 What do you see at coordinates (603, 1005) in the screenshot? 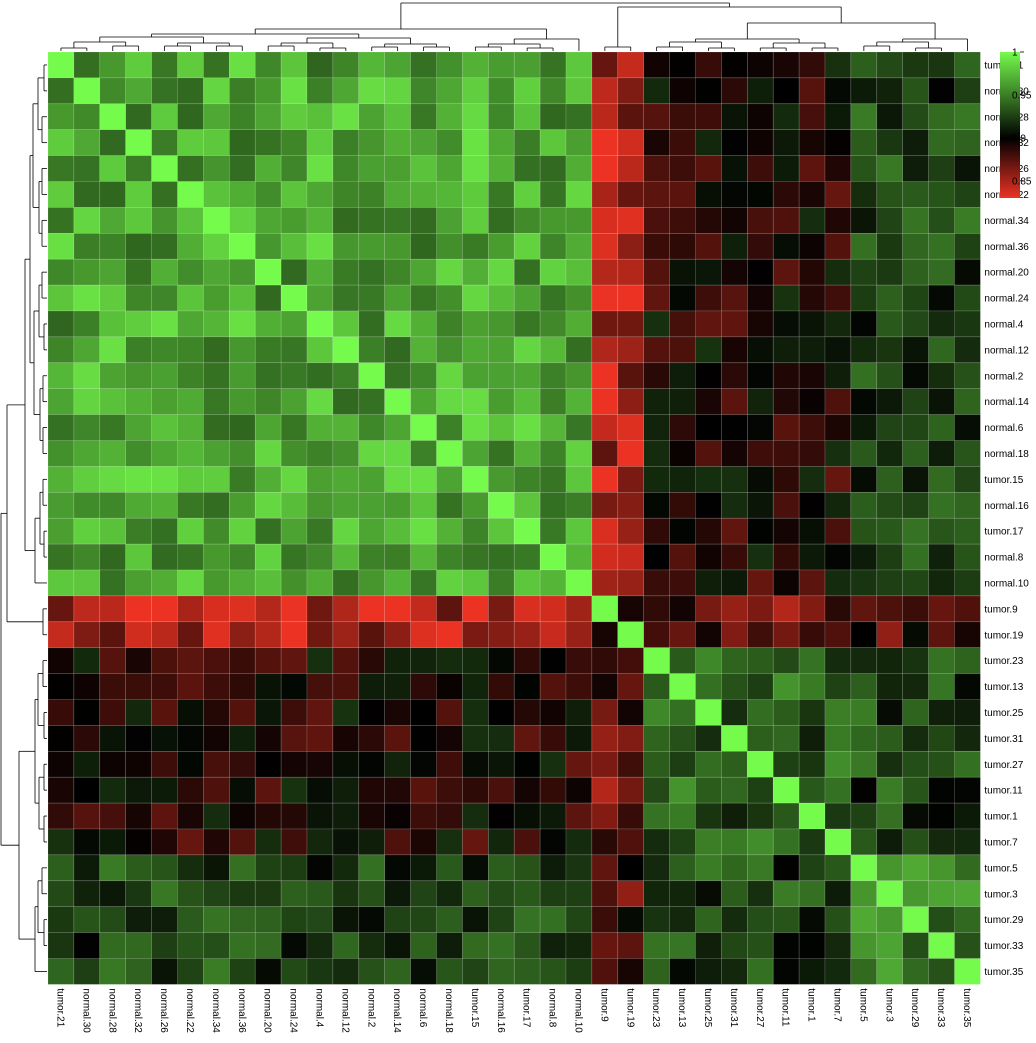
I see `column-label: tumor.9` at bounding box center [603, 1005].